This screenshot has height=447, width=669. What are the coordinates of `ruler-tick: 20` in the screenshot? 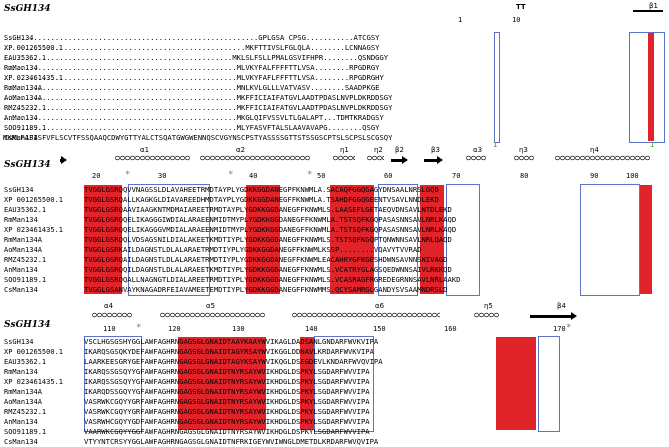 It's located at (96, 176).